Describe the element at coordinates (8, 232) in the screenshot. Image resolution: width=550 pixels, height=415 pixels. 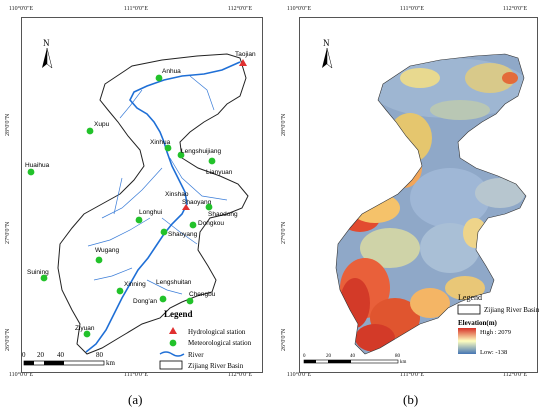
I see `coord-left-27n: 27°0'0"N` at that location.